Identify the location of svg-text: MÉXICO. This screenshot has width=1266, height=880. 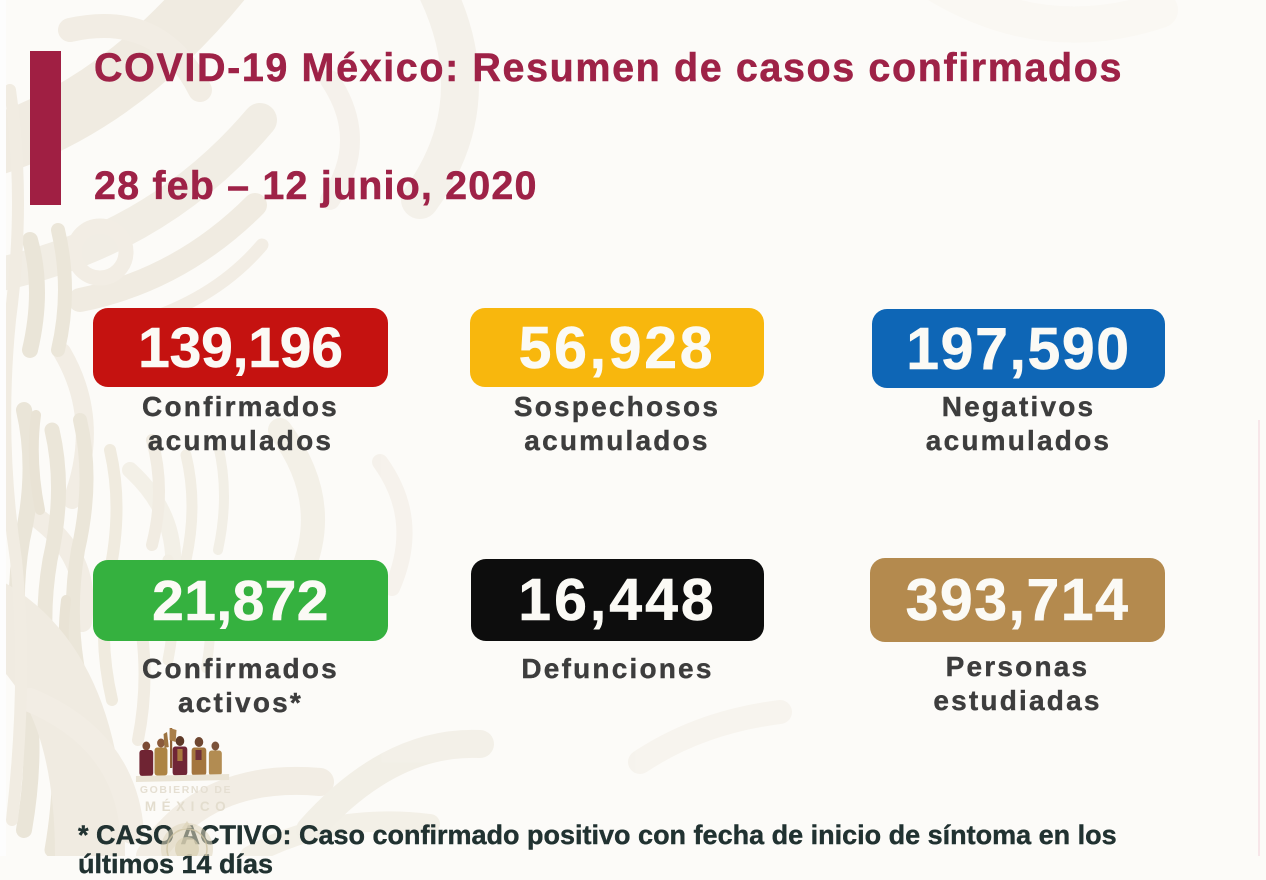
(188, 806).